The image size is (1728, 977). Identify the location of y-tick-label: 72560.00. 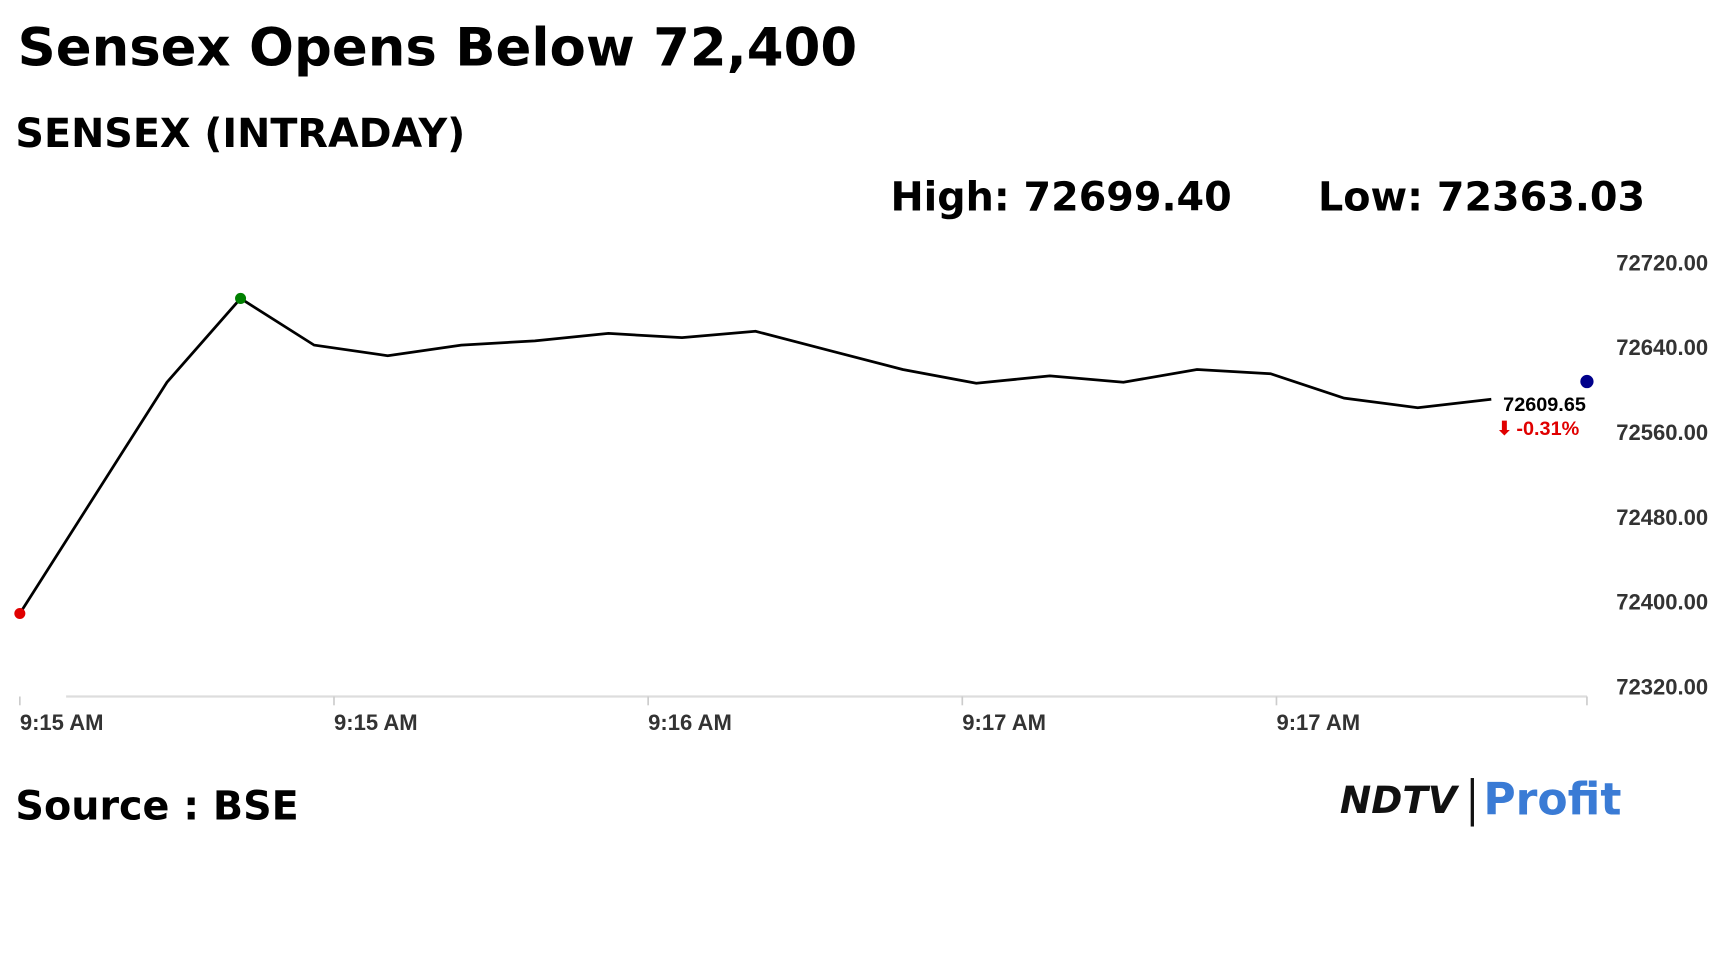
(1662, 432).